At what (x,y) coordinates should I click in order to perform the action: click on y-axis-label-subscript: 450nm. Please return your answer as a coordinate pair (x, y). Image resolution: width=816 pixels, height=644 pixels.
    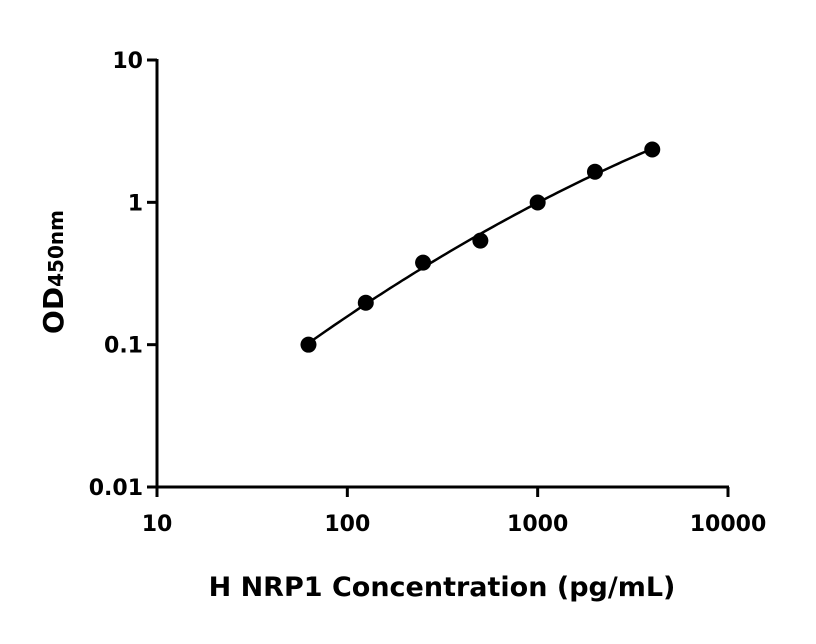
    Looking at the image, I should click on (56, 248).